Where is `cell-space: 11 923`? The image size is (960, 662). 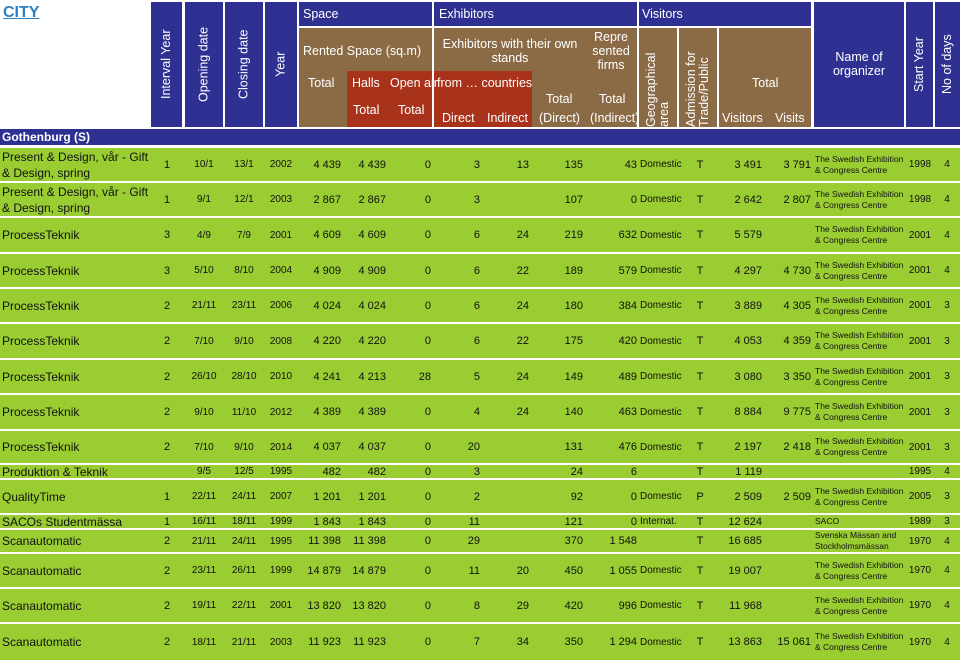 cell-space: 11 923 is located at coordinates (324, 642).